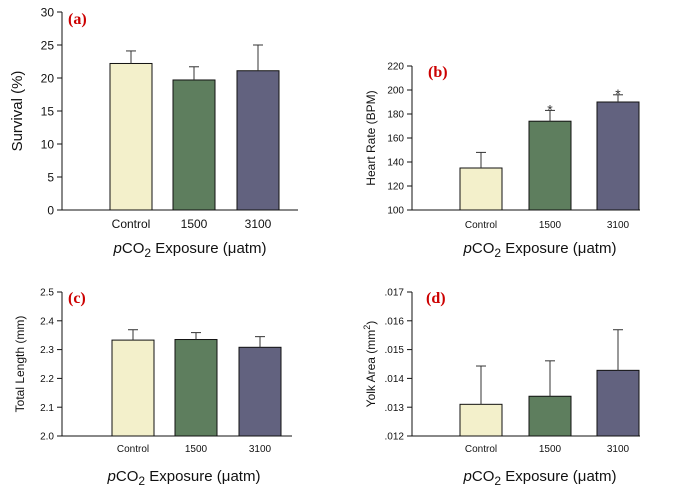 The width and height of the screenshot is (700, 497). I want to click on y-tick-label: 120, so click(395, 187).